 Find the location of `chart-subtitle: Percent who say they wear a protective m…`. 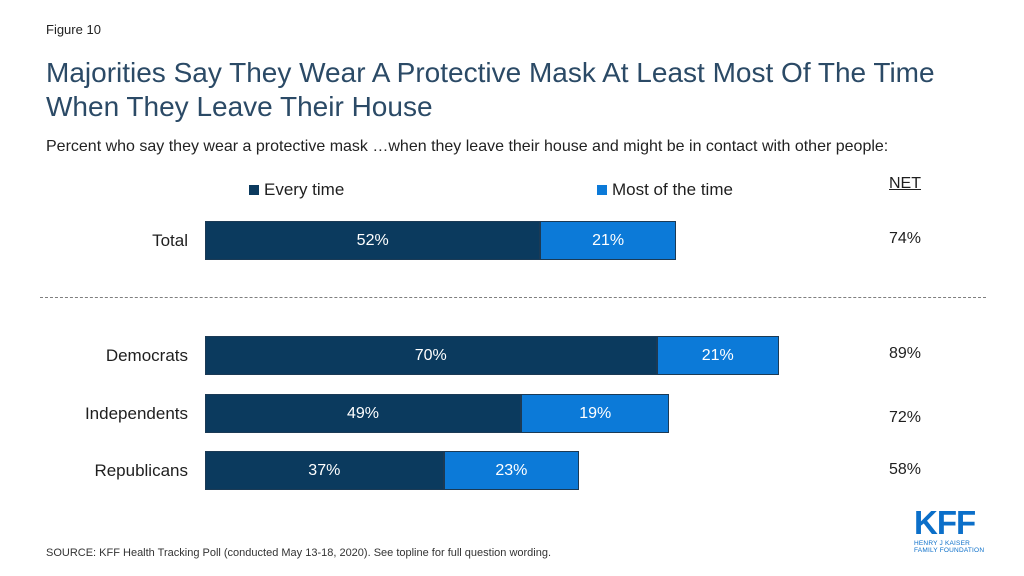

chart-subtitle: Percent who say they wear a protective m… is located at coordinates (467, 146).